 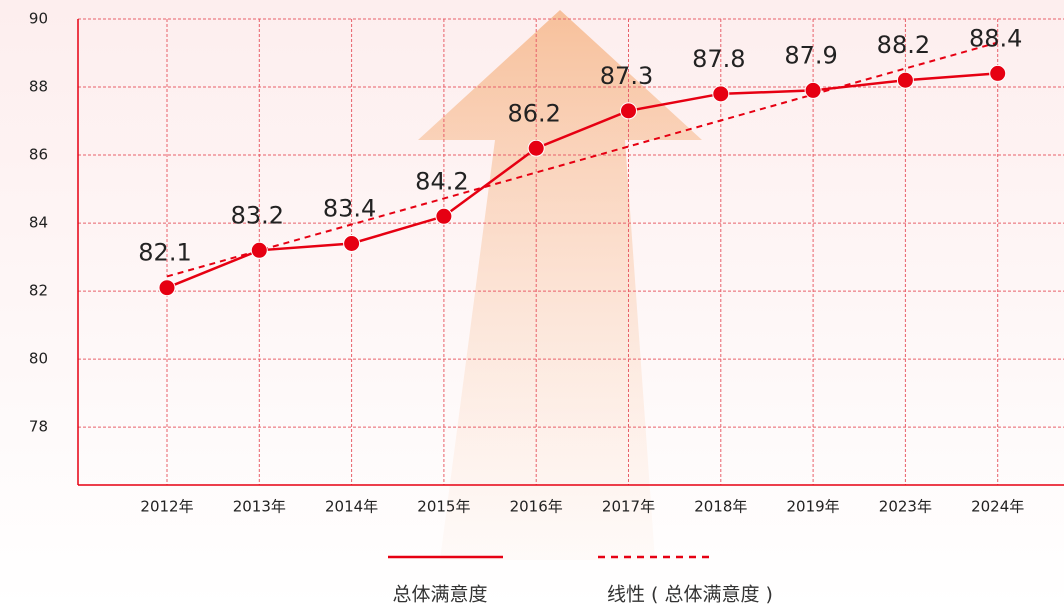 What do you see at coordinates (349, 208) in the screenshot?
I see `value-label: 83.4` at bounding box center [349, 208].